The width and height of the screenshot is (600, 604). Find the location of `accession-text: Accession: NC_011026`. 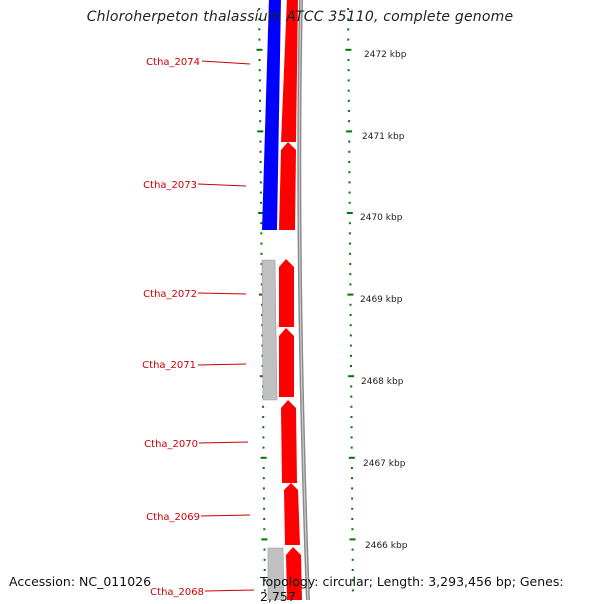

accession-text: Accession: NC_011026 is located at coordinates (80, 581).